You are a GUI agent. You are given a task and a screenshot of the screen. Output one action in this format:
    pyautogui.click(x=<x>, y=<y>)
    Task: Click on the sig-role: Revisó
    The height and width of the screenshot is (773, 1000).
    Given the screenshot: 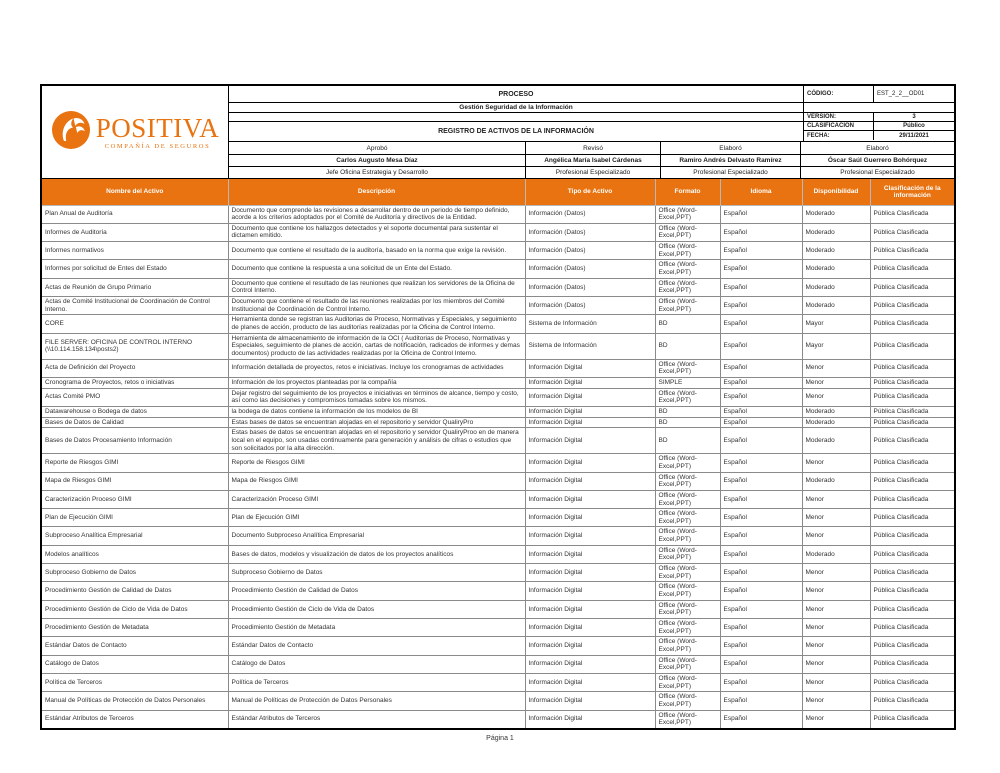 What is the action you would take?
    pyautogui.click(x=593, y=148)
    